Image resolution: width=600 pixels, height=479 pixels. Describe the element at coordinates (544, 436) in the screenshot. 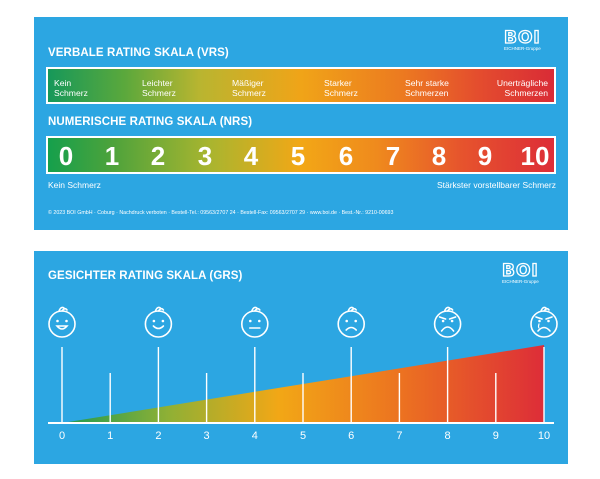

I see `grs-tick-label: 10` at that location.